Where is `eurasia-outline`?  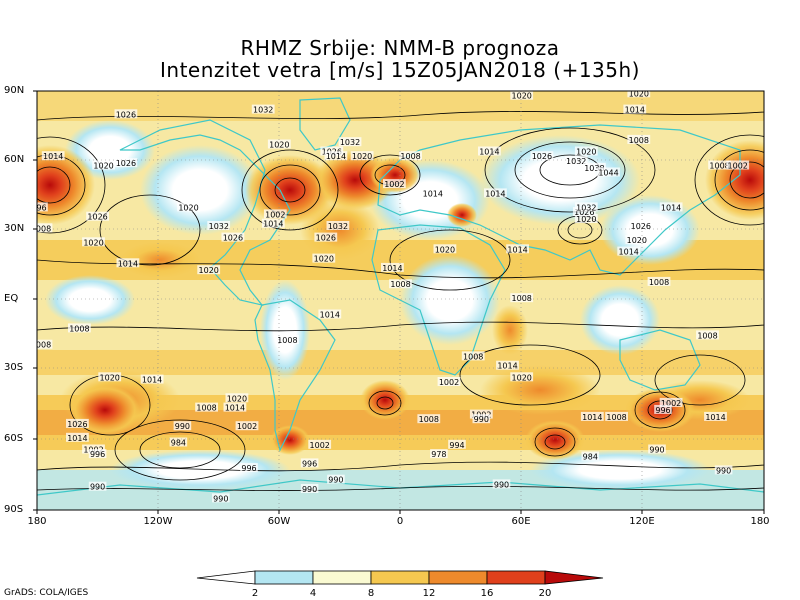 eurasia-outline is located at coordinates (559, 200).